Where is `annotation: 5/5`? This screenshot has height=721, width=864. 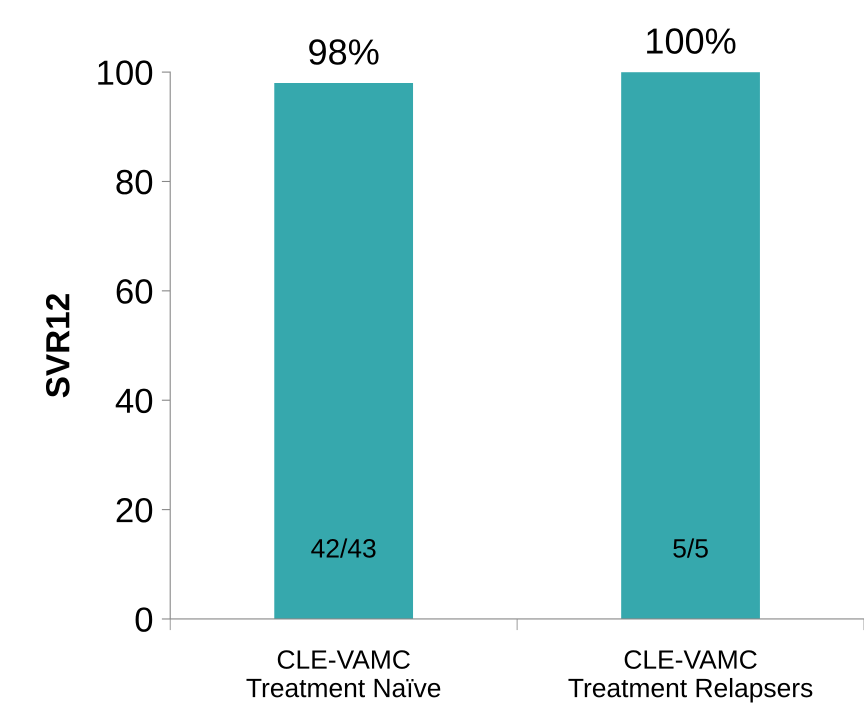 annotation: 5/5 is located at coordinates (690, 548).